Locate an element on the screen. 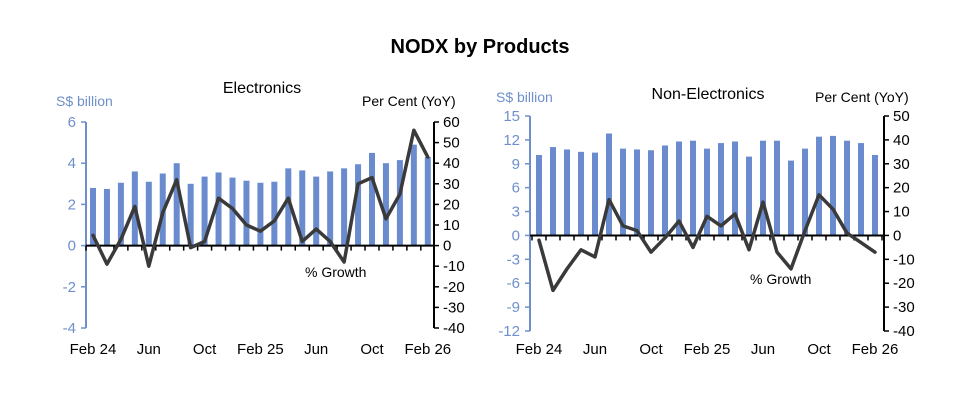 The width and height of the screenshot is (960, 403). y-tick-label: 15 is located at coordinates (511, 116).